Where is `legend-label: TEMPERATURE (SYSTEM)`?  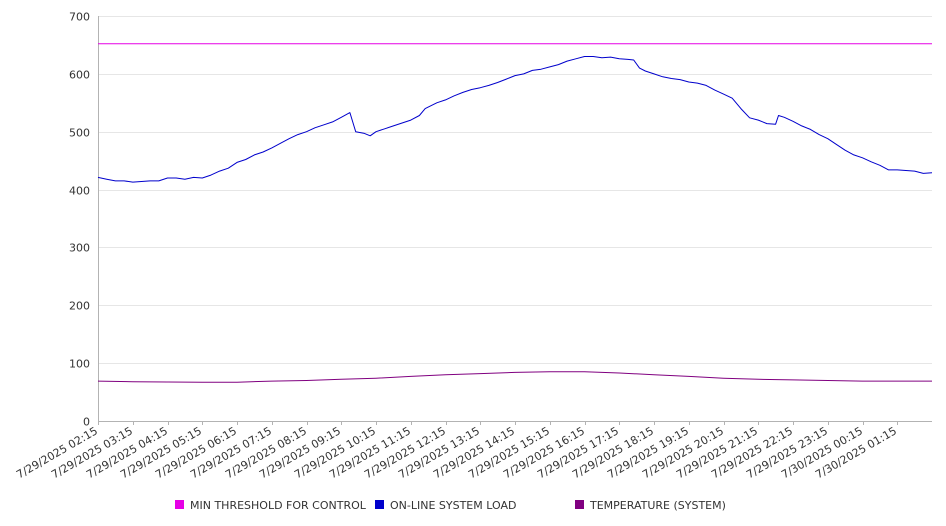
legend-label: TEMPERATURE (SYSTEM) is located at coordinates (657, 505).